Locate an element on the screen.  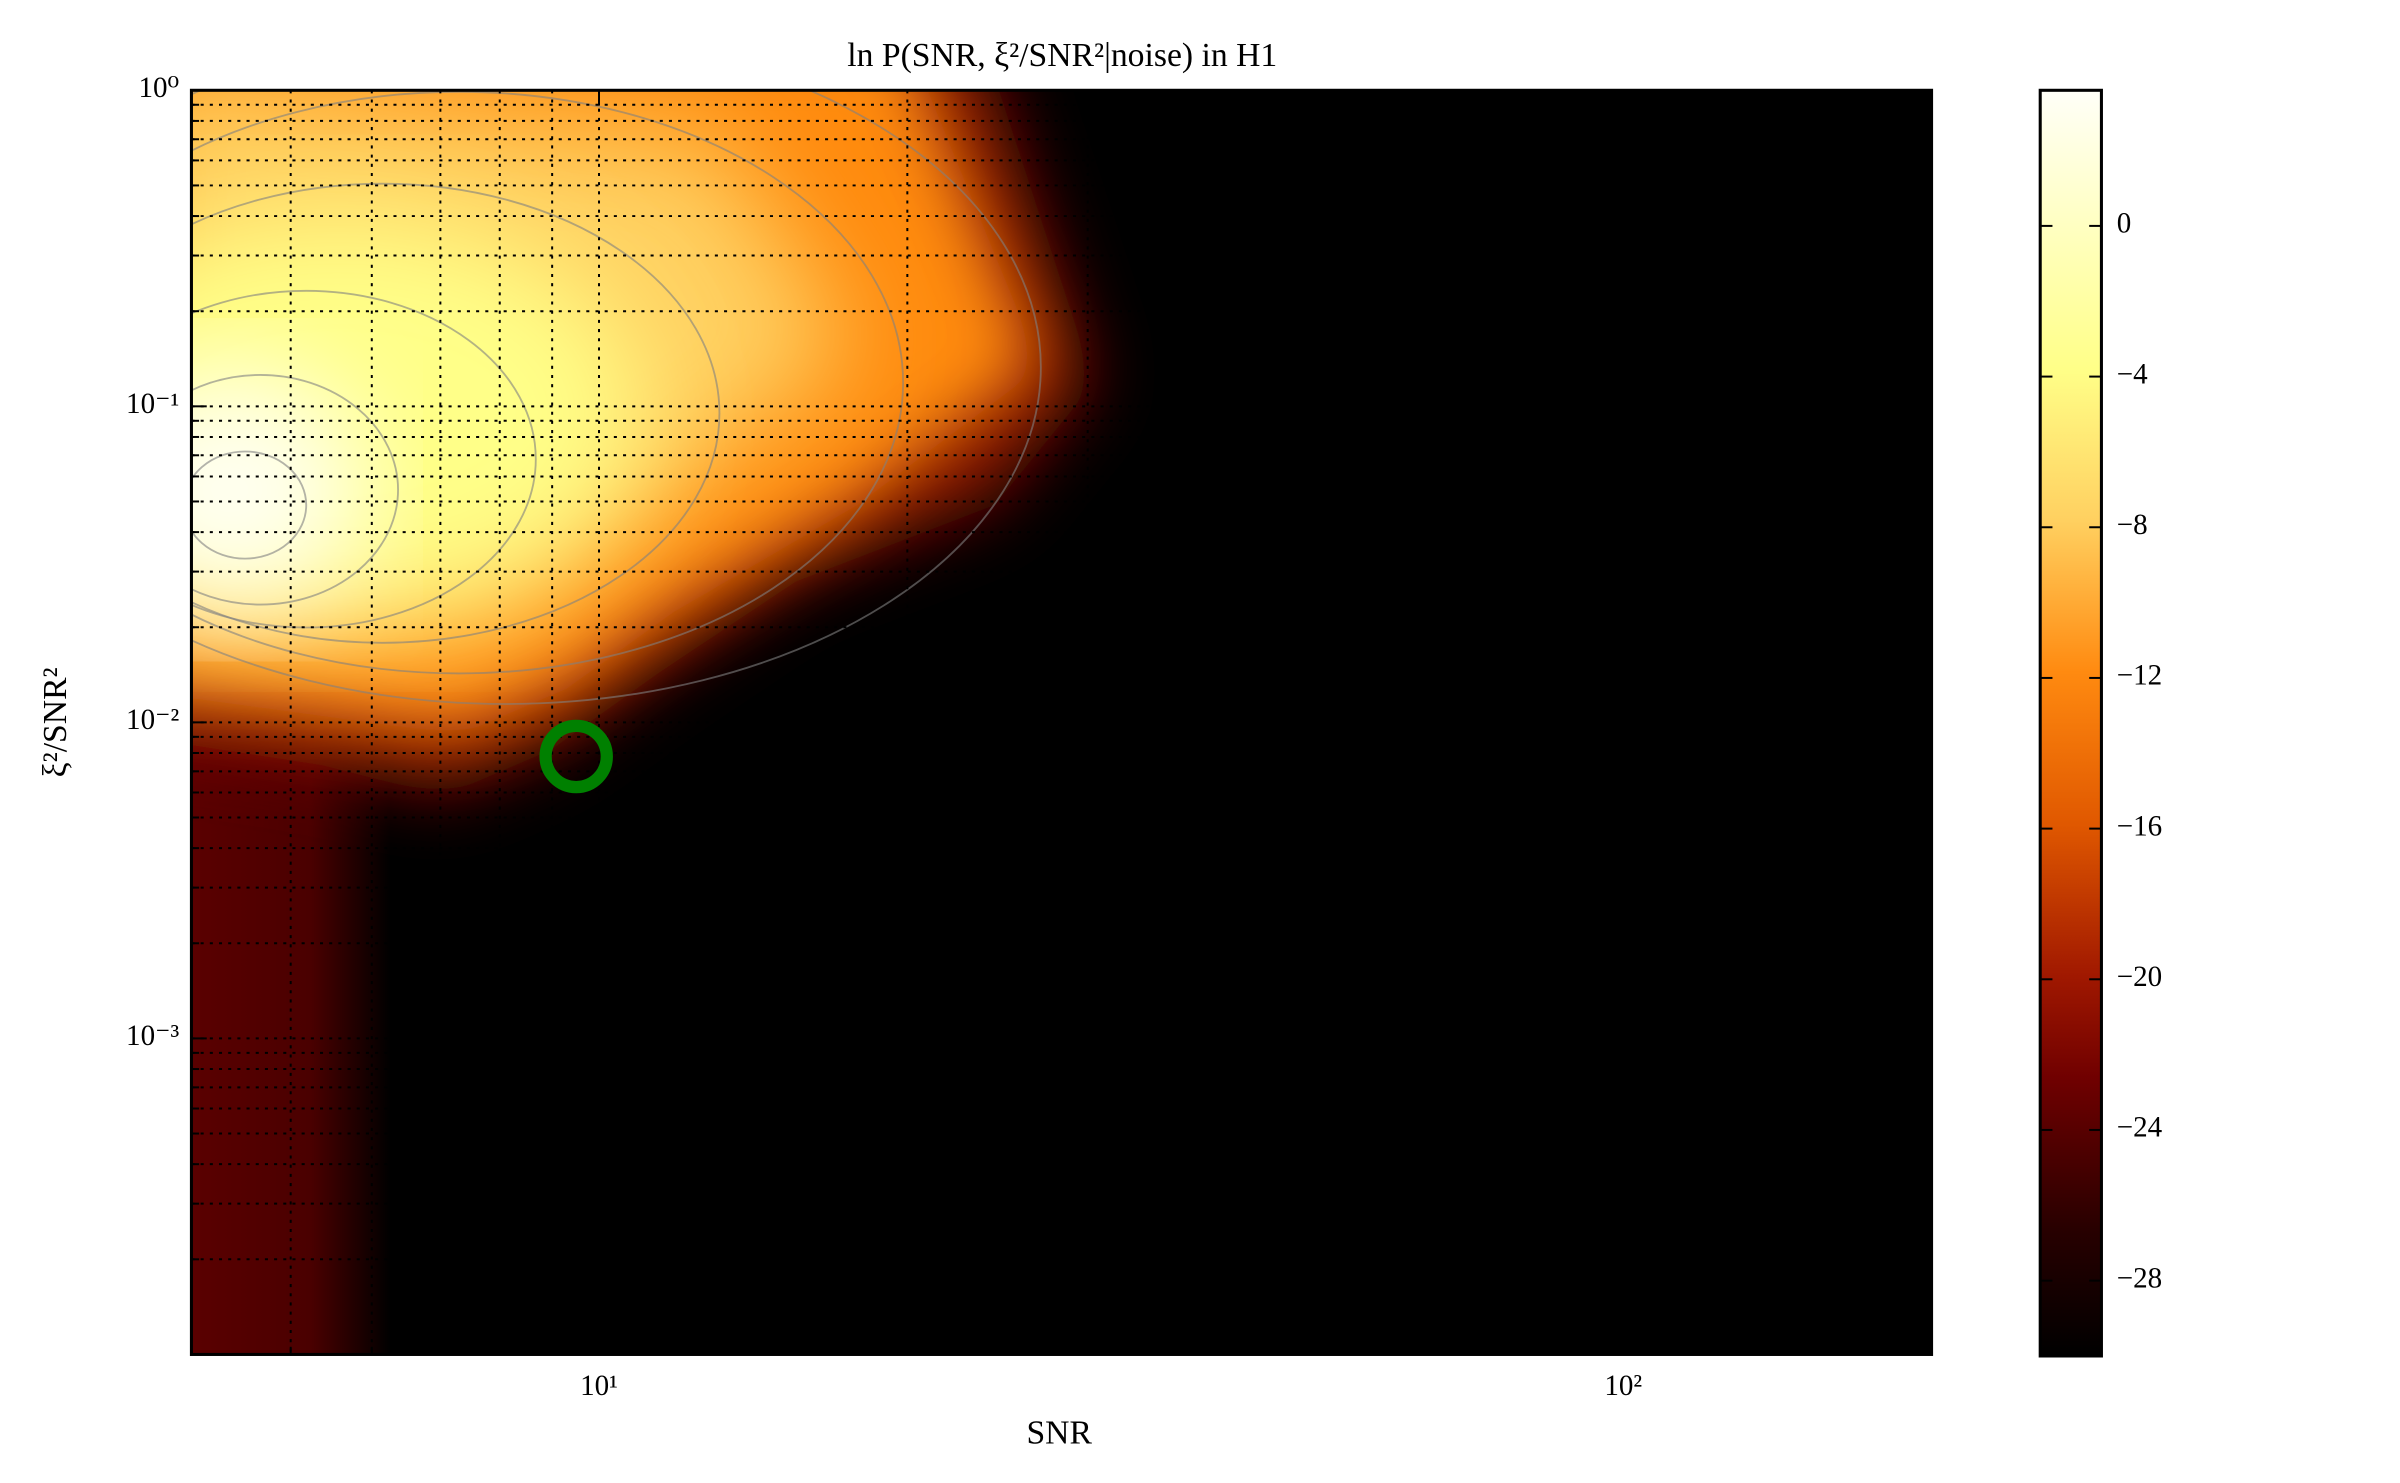
colorbar-tick-label: −4 is located at coordinates (2132, 374).